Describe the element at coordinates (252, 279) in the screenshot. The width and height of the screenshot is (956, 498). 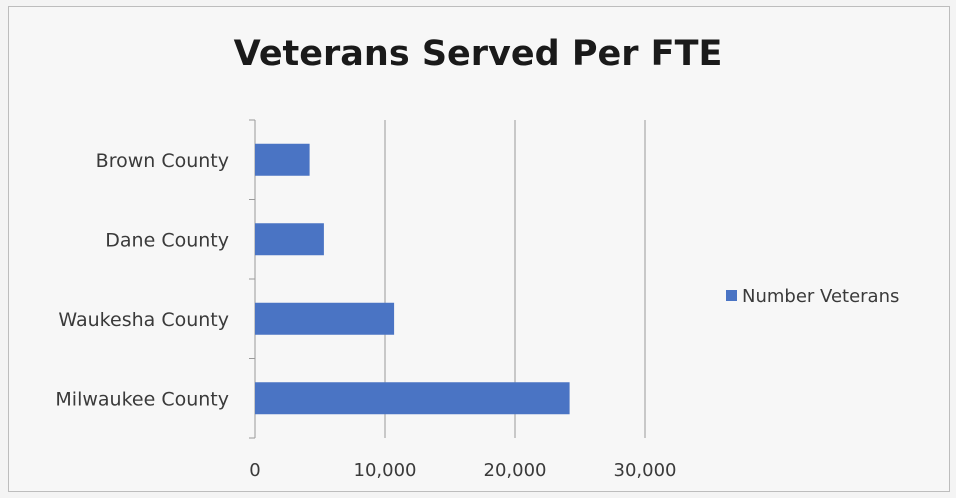
I see `axes` at that location.